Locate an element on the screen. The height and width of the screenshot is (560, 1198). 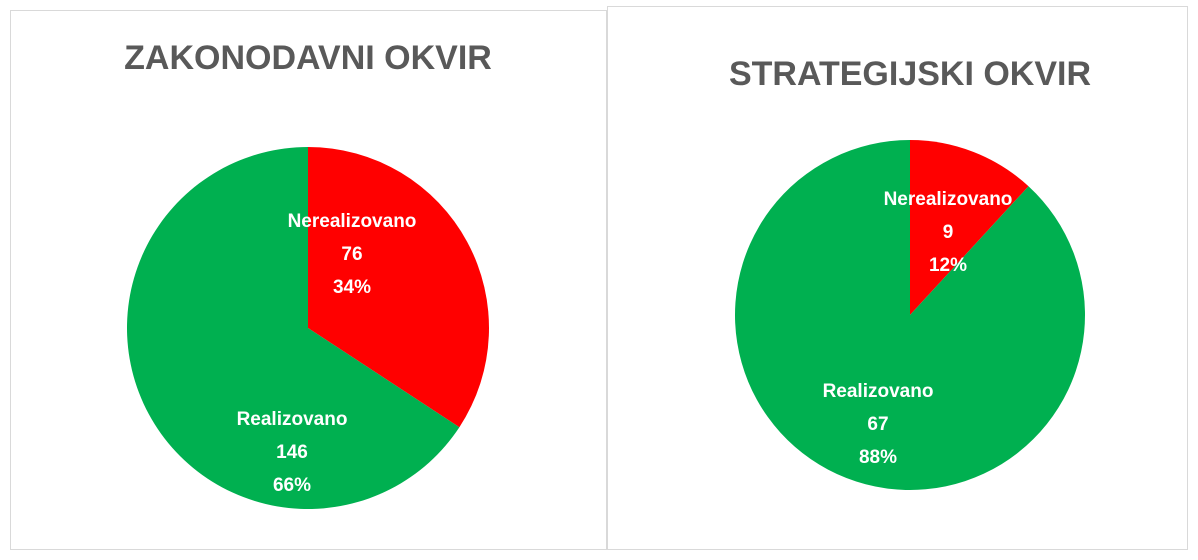
slice-percent-label: 66% is located at coordinates (292, 485).